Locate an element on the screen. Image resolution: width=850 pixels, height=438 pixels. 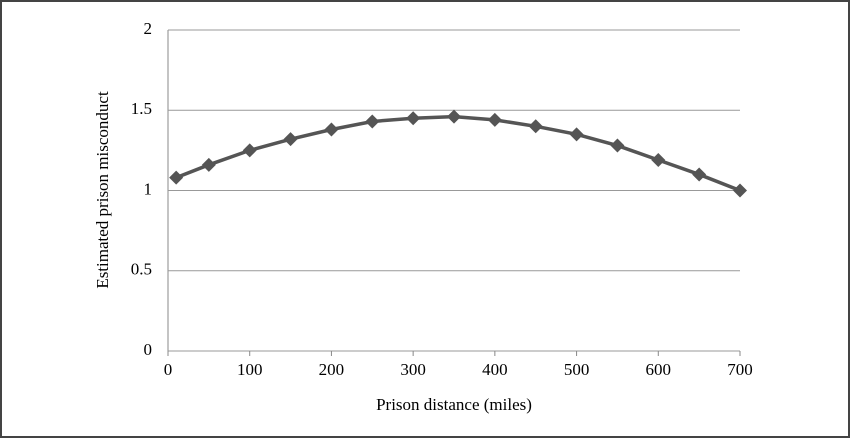
x-tick-label: 700 is located at coordinates (740, 369).